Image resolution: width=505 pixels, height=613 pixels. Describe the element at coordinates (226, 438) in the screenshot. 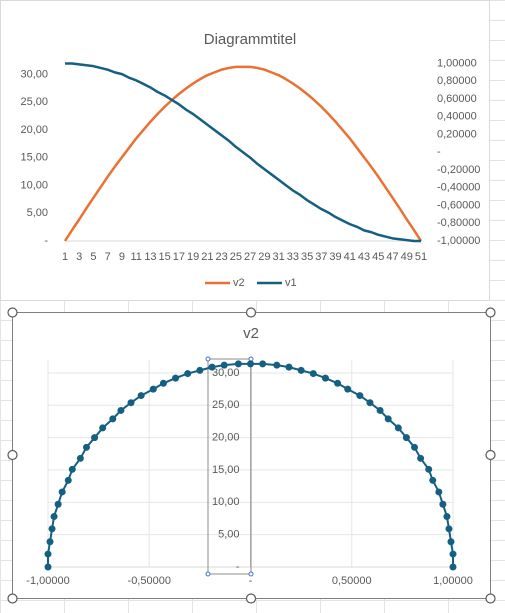

I see `y-tick-label: 20,00` at that location.